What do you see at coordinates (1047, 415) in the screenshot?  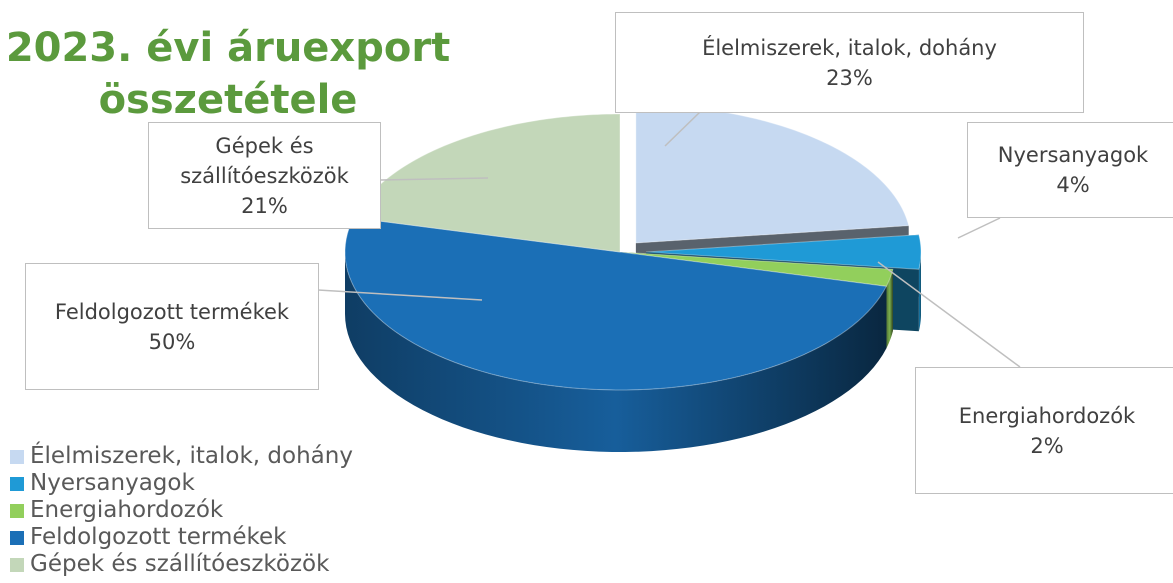 I see `data-label-category: Energiahordozók` at bounding box center [1047, 415].